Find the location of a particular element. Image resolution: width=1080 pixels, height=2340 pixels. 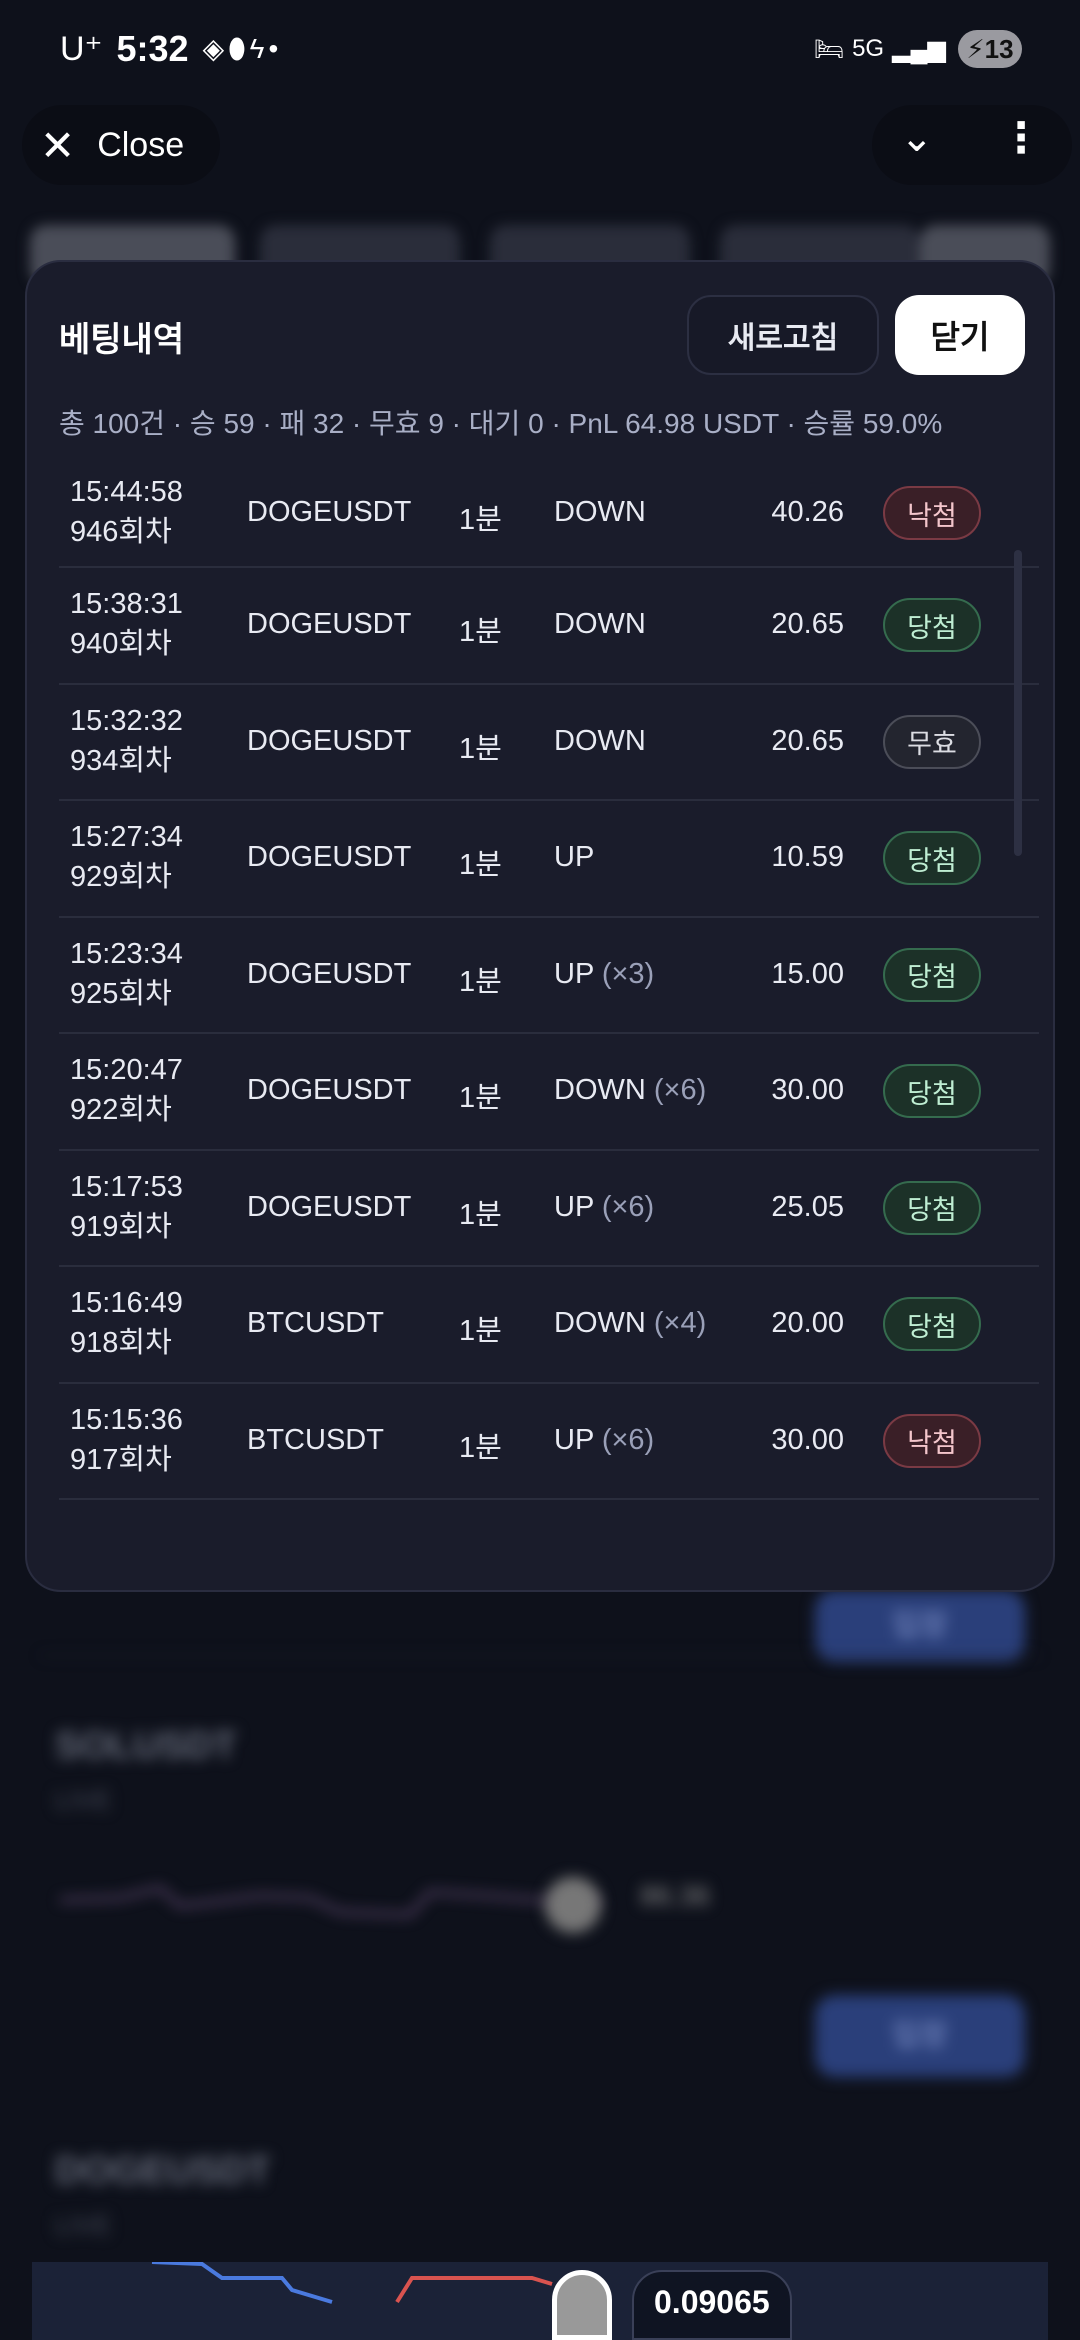

bet-multiplier: (×3) is located at coordinates (628, 973).